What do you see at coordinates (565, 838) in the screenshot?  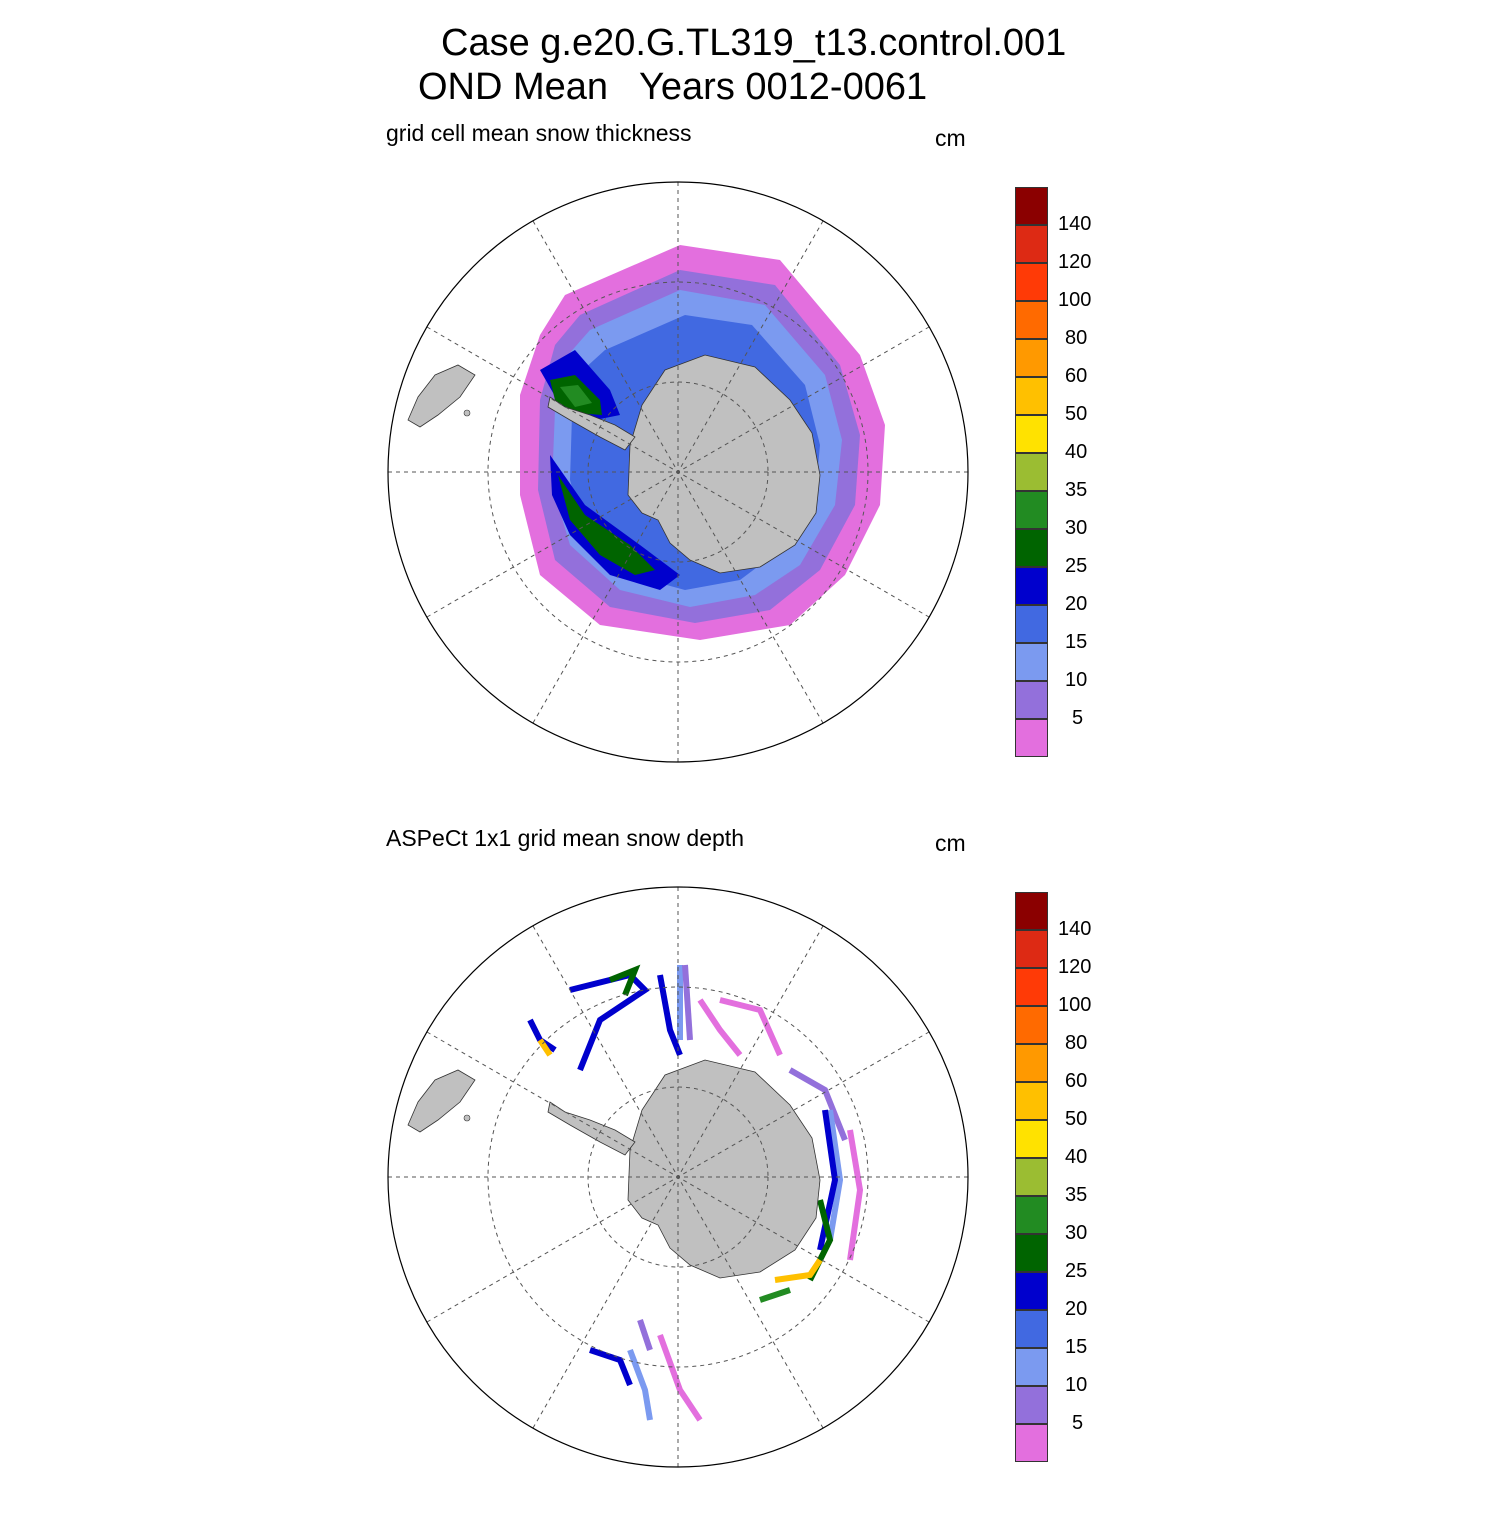 I see `panel-label: ASPeCt 1x1 grid mean snow depth` at bounding box center [565, 838].